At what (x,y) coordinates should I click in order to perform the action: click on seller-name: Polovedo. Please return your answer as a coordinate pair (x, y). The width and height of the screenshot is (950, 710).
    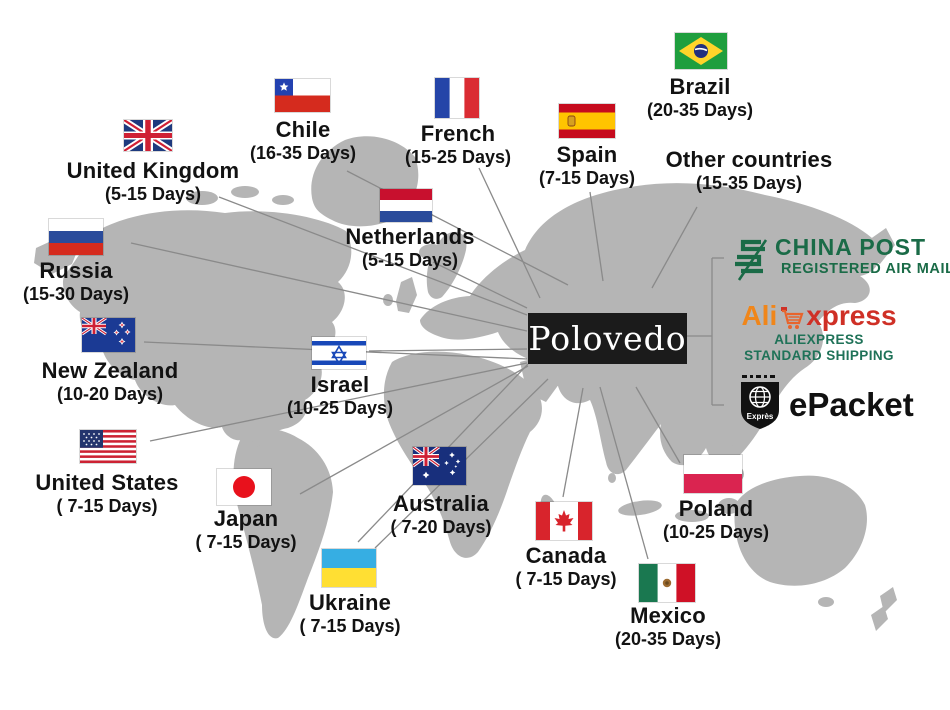
    Looking at the image, I should click on (607, 338).